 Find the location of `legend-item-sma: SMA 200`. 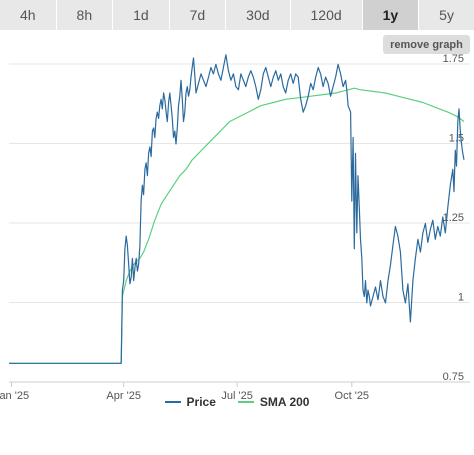

legend-item-sma: SMA 200 is located at coordinates (273, 402).